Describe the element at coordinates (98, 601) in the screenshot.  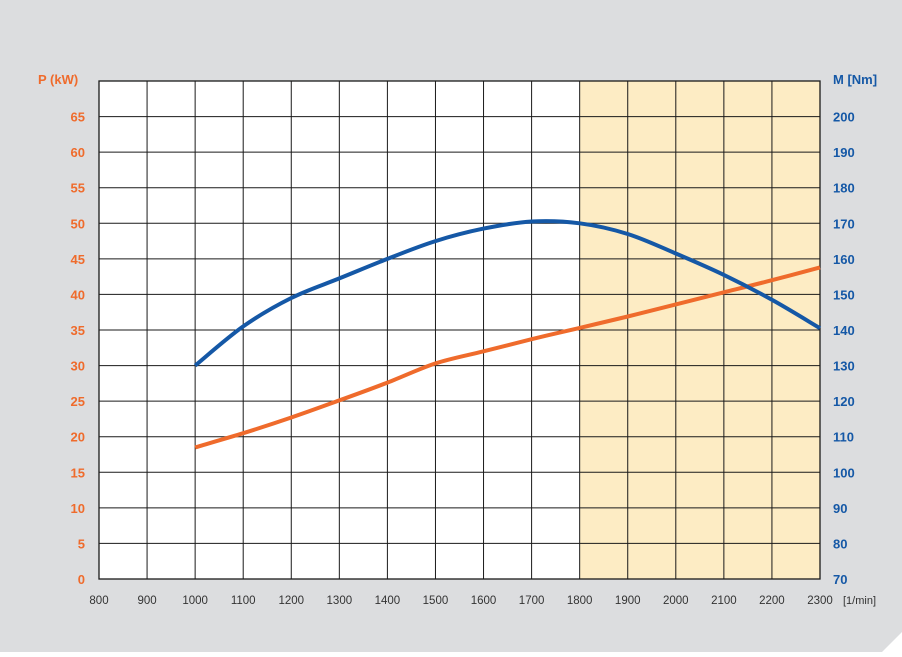
I see `x-tick-label: 800` at that location.